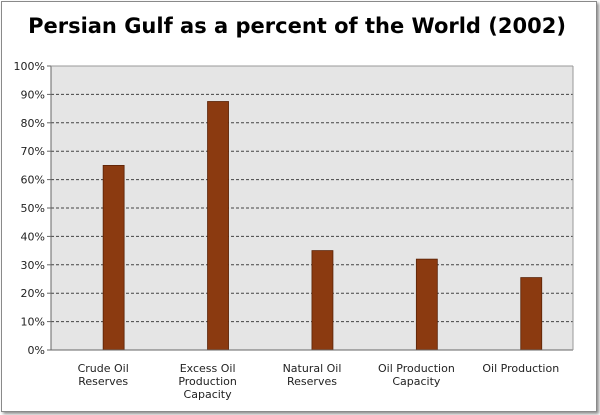 The height and width of the screenshot is (415, 600). Describe the element at coordinates (33, 123) in the screenshot. I see `y-tick-label: 80%` at that location.